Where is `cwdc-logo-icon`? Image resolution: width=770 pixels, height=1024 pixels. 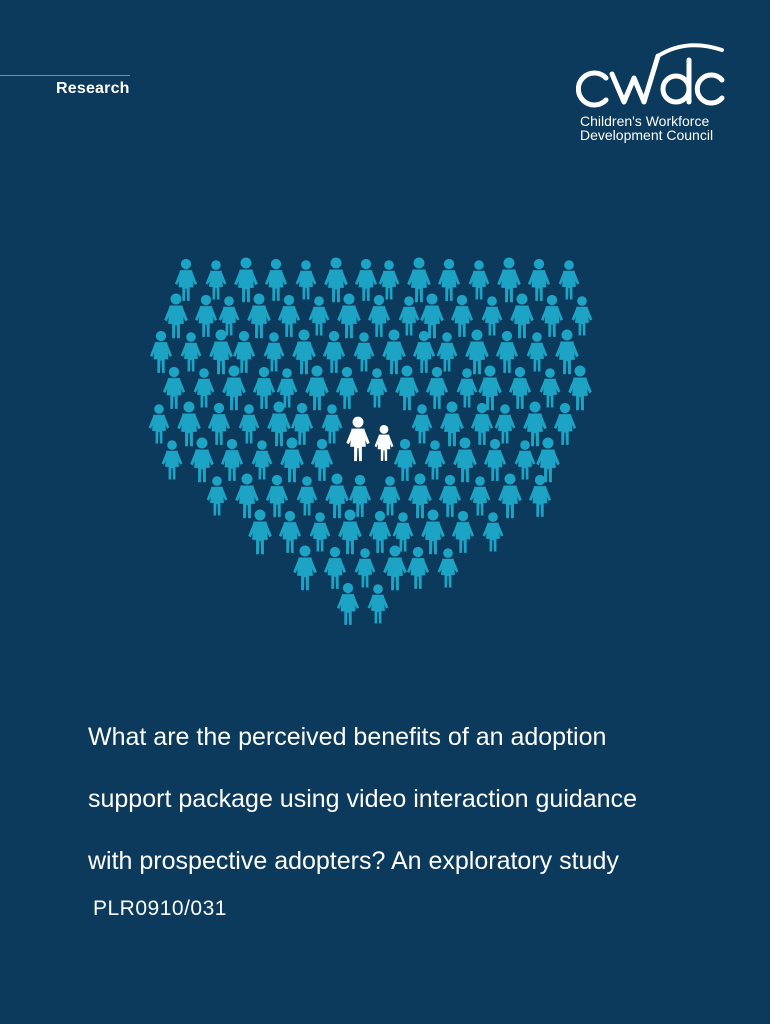 cwdc-logo-icon is located at coordinates (650, 75).